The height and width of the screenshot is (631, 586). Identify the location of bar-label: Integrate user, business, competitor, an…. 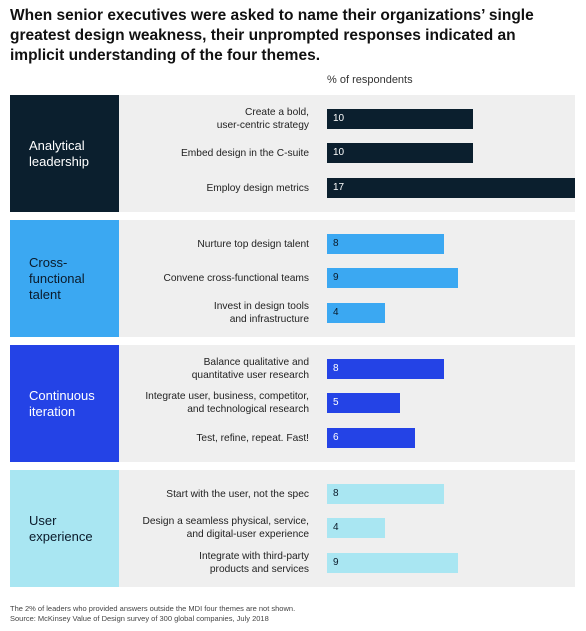
(227, 403).